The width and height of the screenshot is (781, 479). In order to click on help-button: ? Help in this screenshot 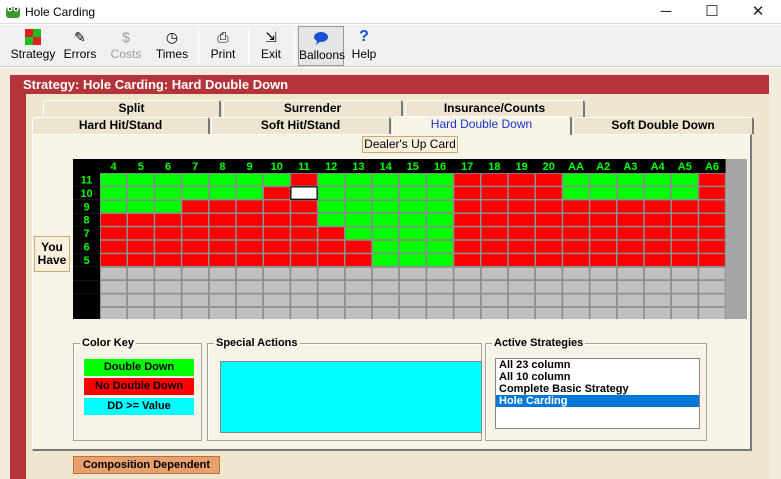, I will do `click(364, 46)`.